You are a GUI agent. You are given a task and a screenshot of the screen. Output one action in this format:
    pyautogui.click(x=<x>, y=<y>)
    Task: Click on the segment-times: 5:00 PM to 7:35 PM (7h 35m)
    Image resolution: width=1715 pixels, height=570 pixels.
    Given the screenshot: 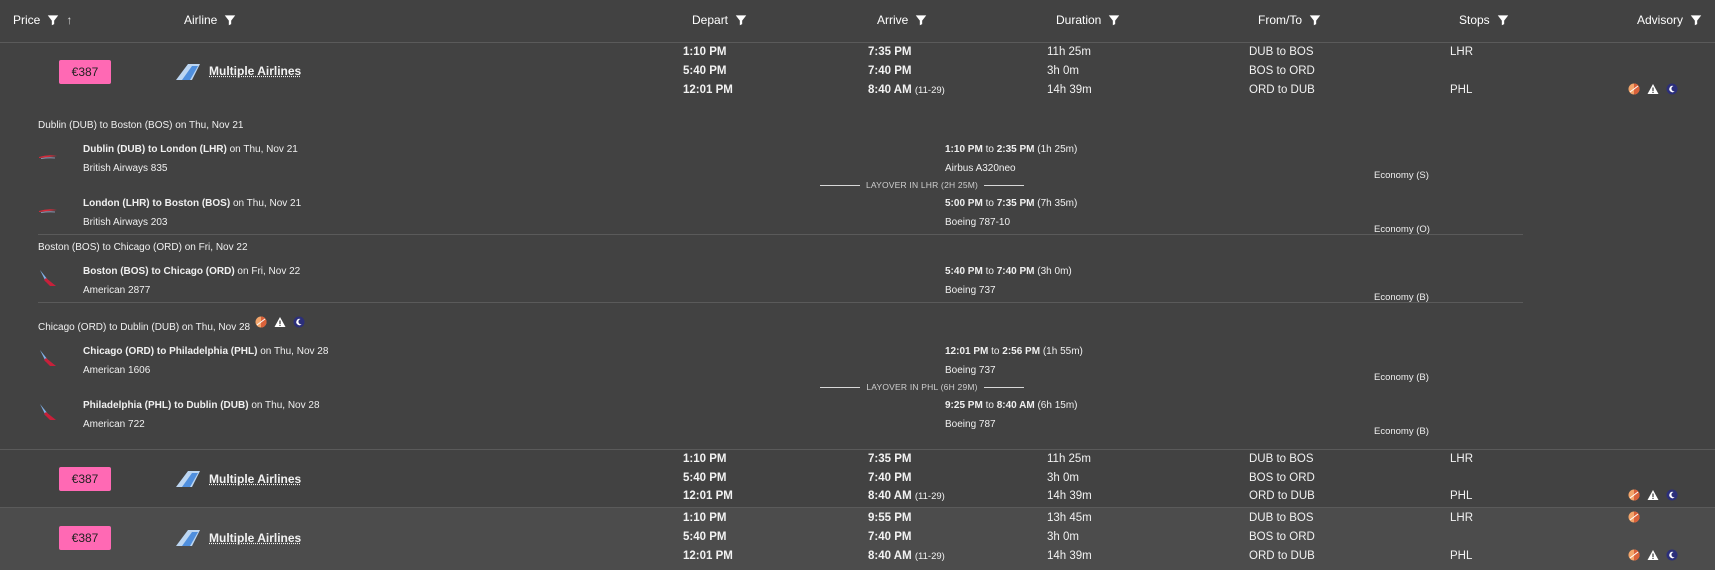 What is the action you would take?
    pyautogui.click(x=1011, y=203)
    